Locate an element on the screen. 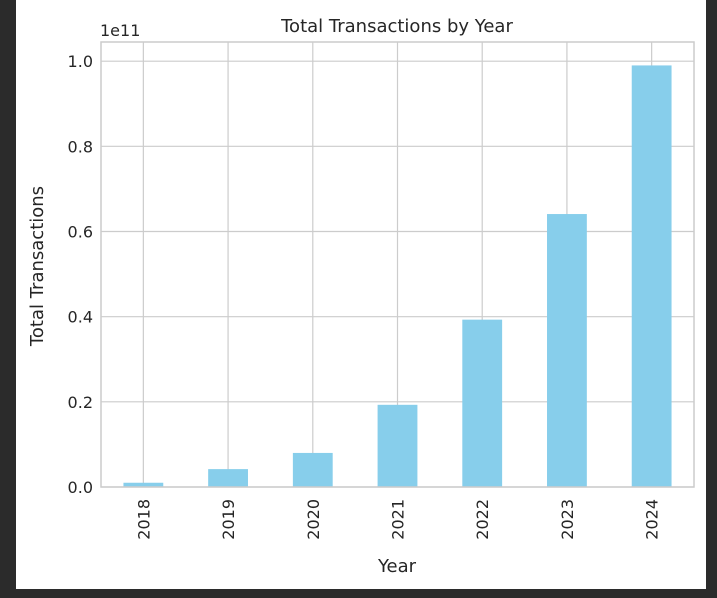 Image resolution: width=717 pixels, height=598 pixels. bar-2024 is located at coordinates (651, 276).